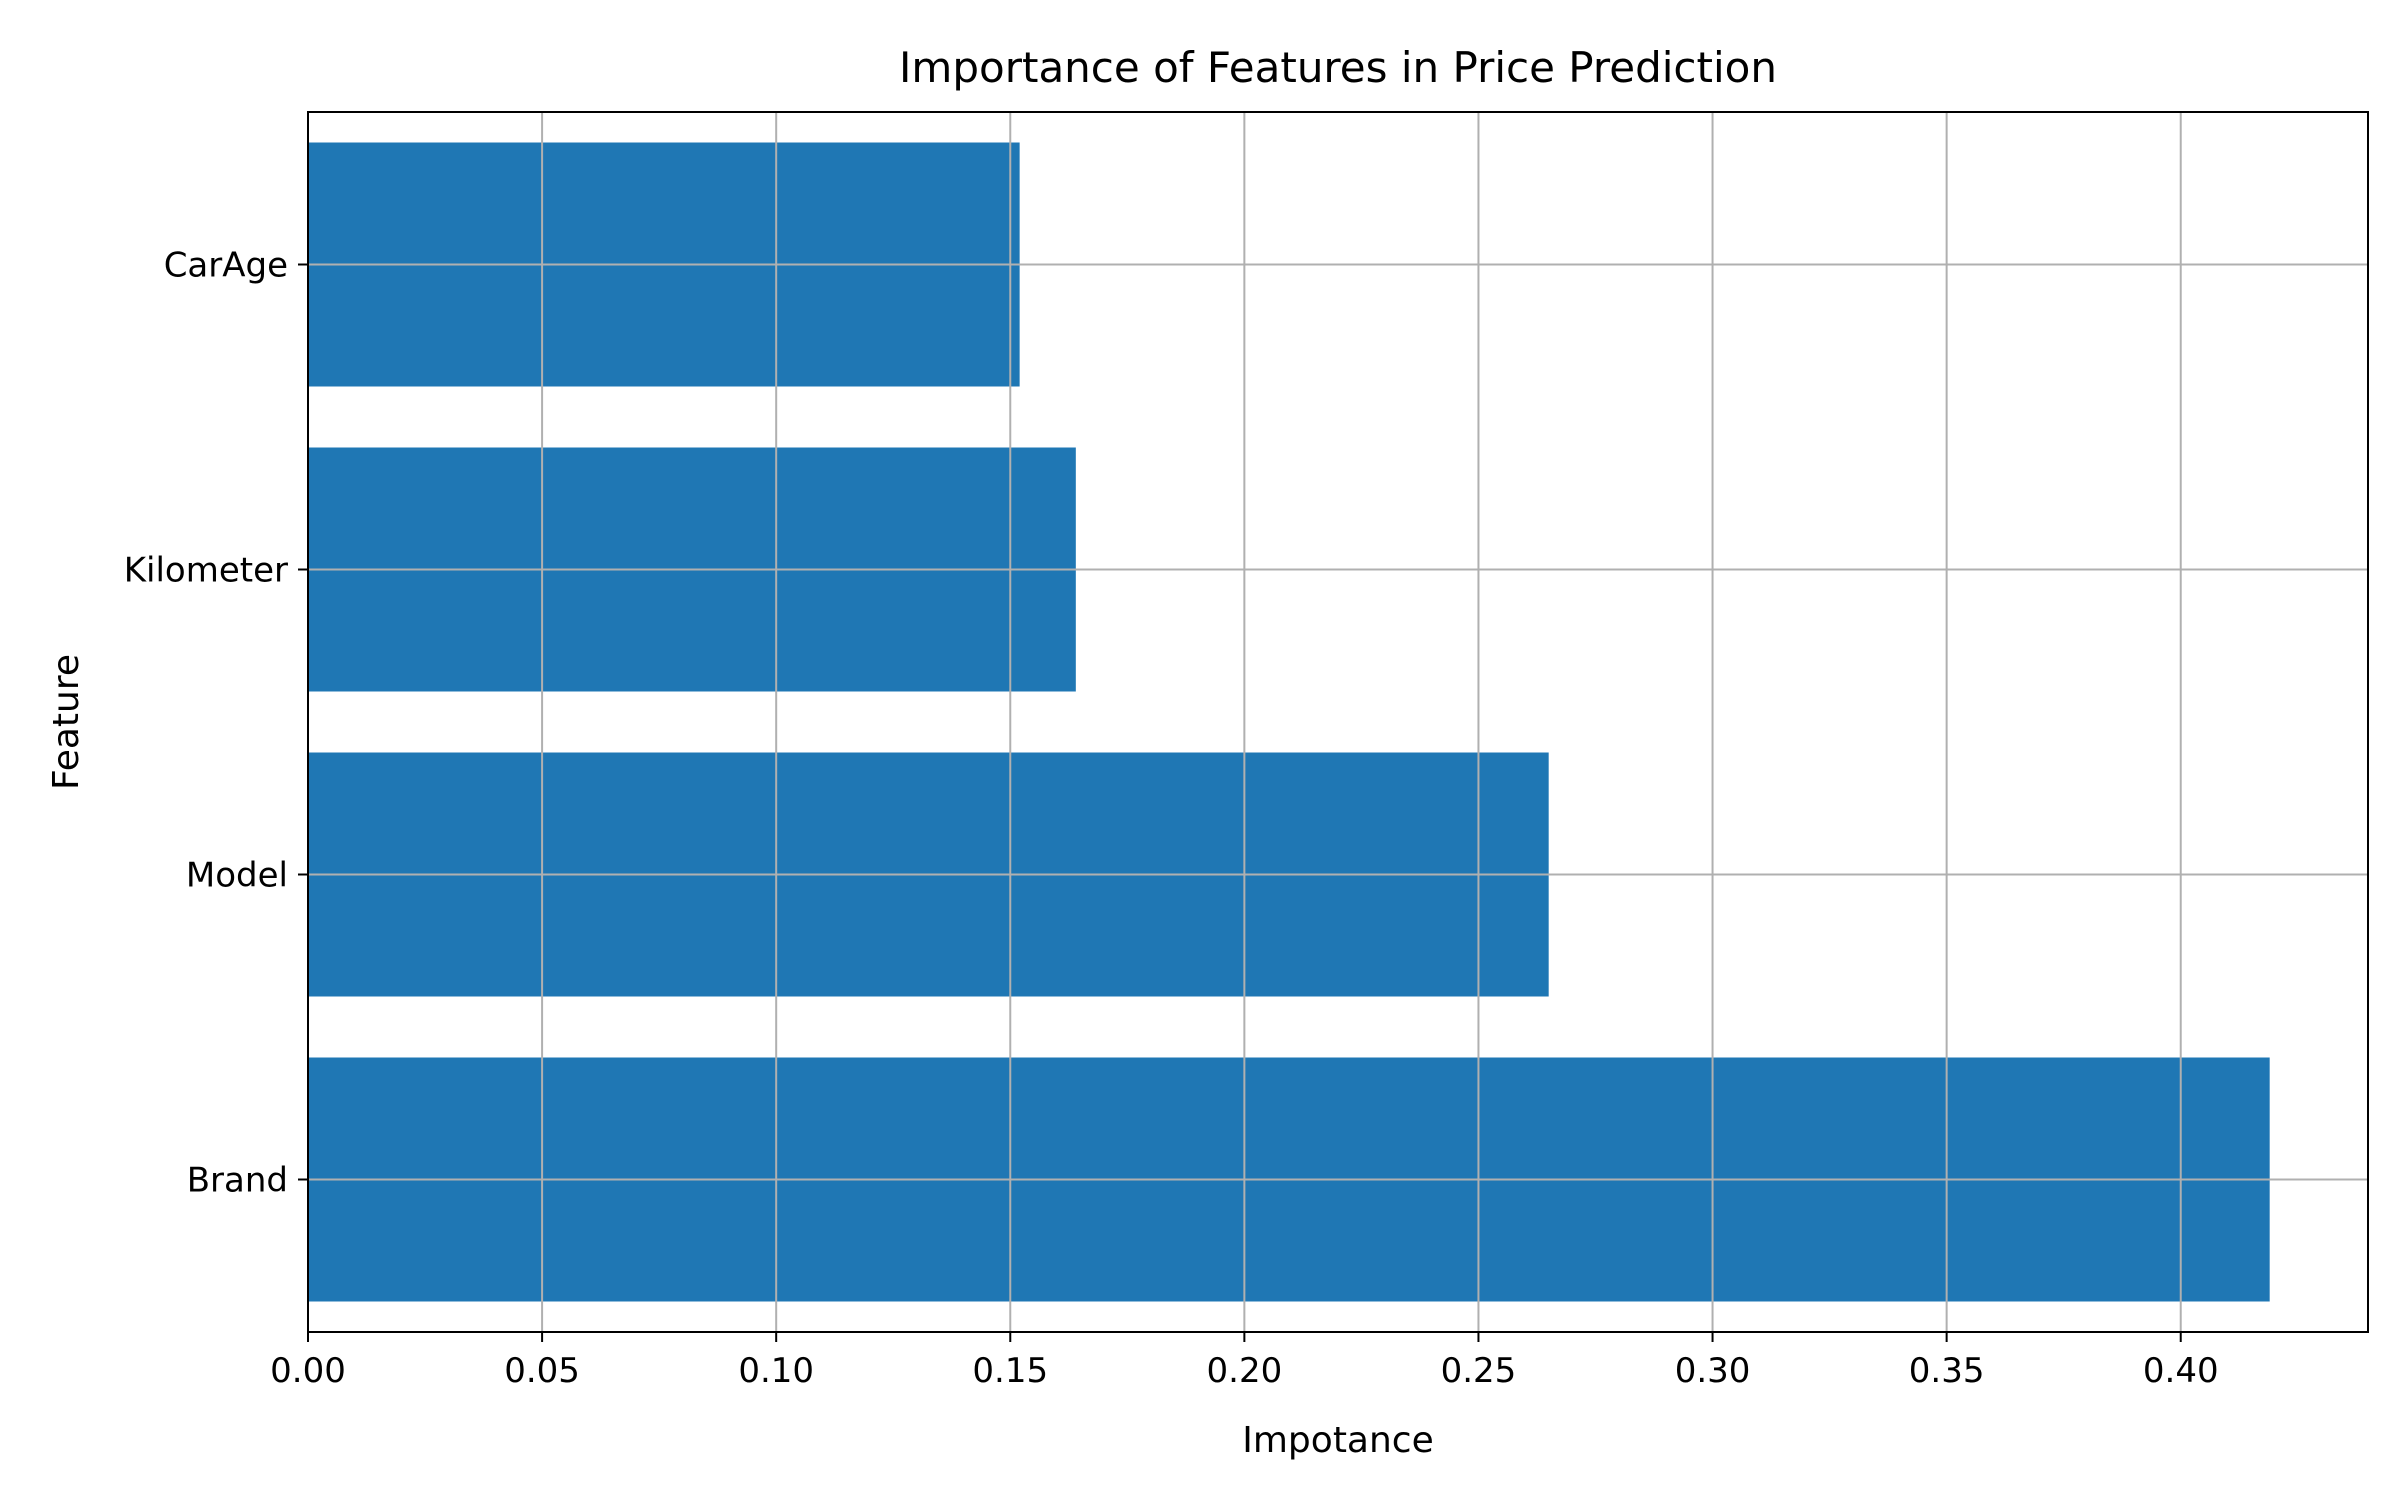  What do you see at coordinates (66, 722) in the screenshot?
I see `y-axis-label: Feature` at bounding box center [66, 722].